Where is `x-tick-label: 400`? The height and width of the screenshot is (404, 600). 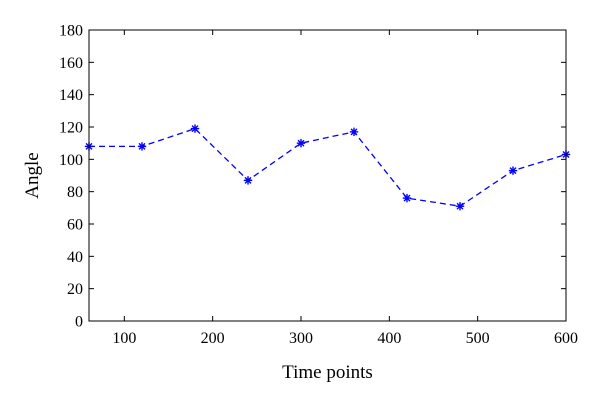 x-tick-label: 400 is located at coordinates (389, 338).